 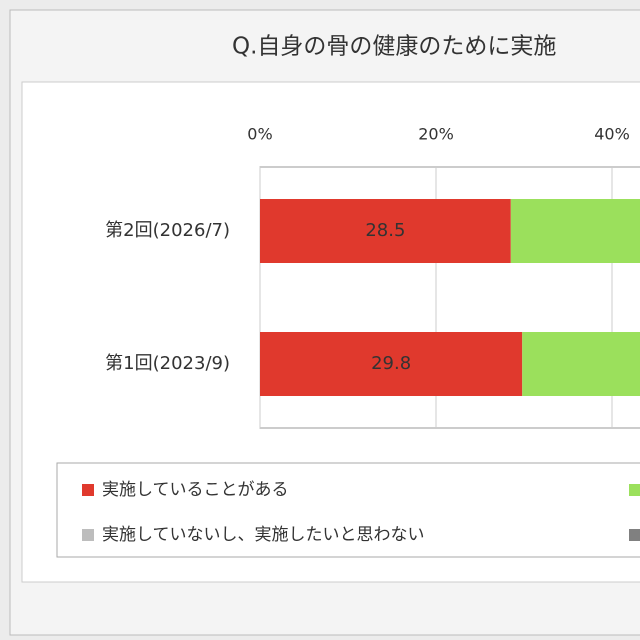 I want to click on value-label: 28.5, so click(x=385, y=230).